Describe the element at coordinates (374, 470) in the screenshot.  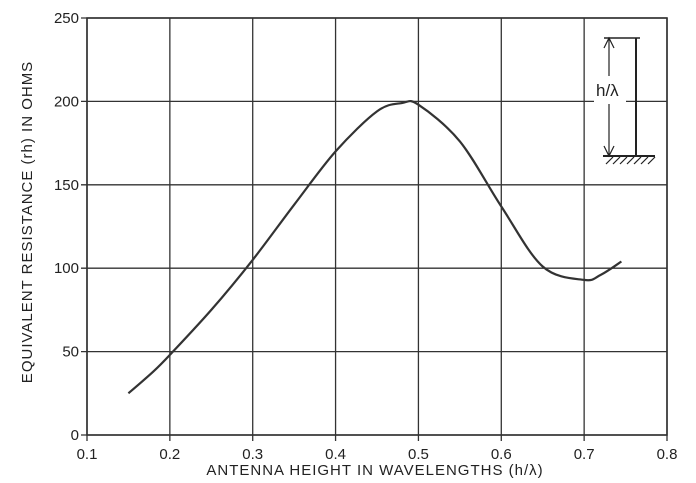
I see `x-axis-label: ANTENNA HEIGHT IN WAVELENGTHS (h/λ)` at that location.